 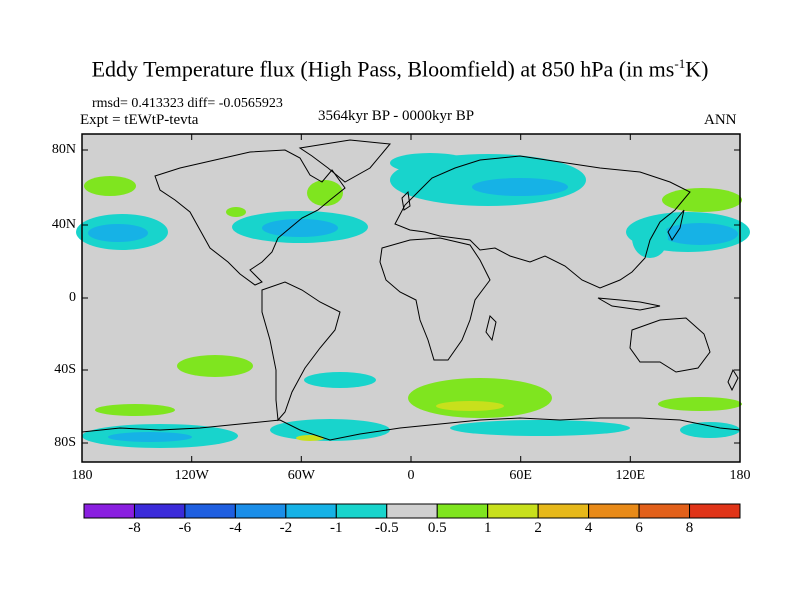 I want to click on patch-north-atlantic-core, so click(x=300, y=228).